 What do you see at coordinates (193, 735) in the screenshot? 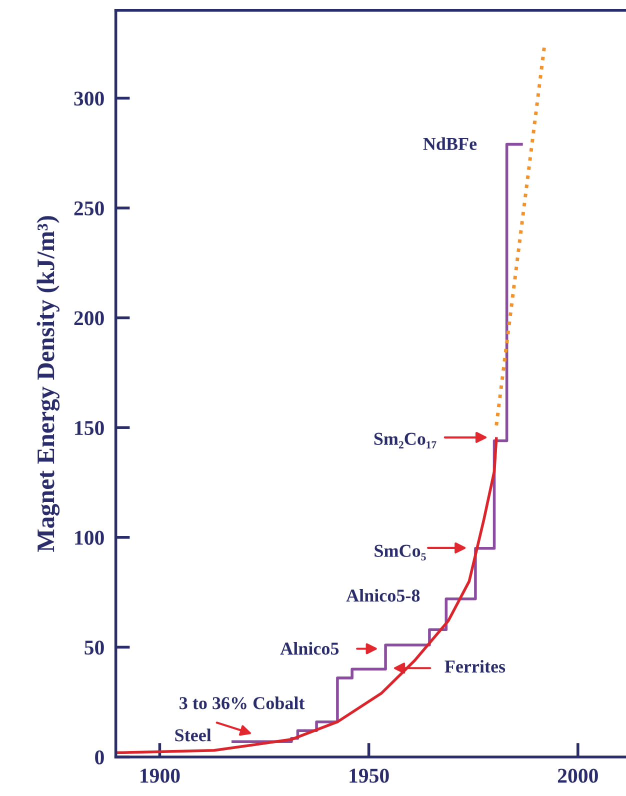
I see `annotation: Steel` at bounding box center [193, 735].